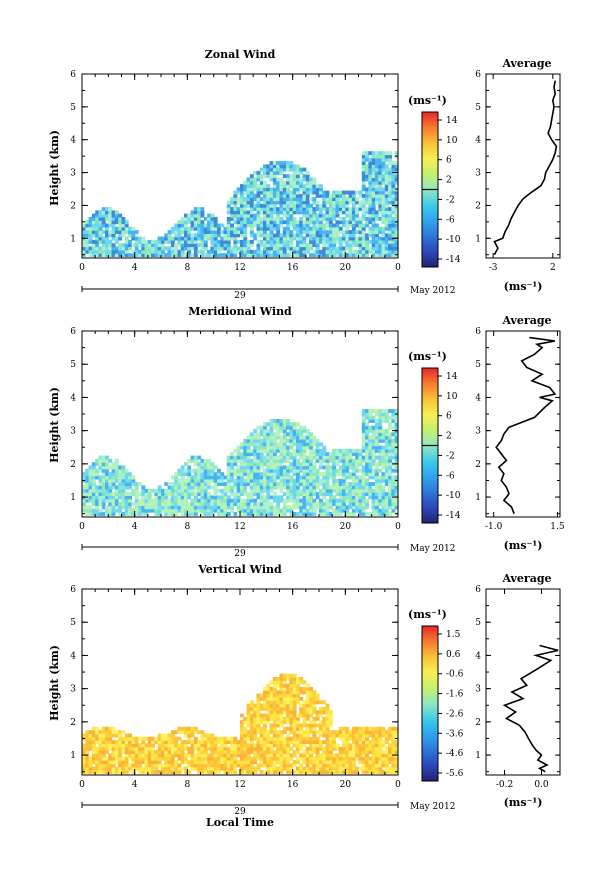  Describe the element at coordinates (432, 291) in the screenshot. I see `date-label: May 2012` at that location.